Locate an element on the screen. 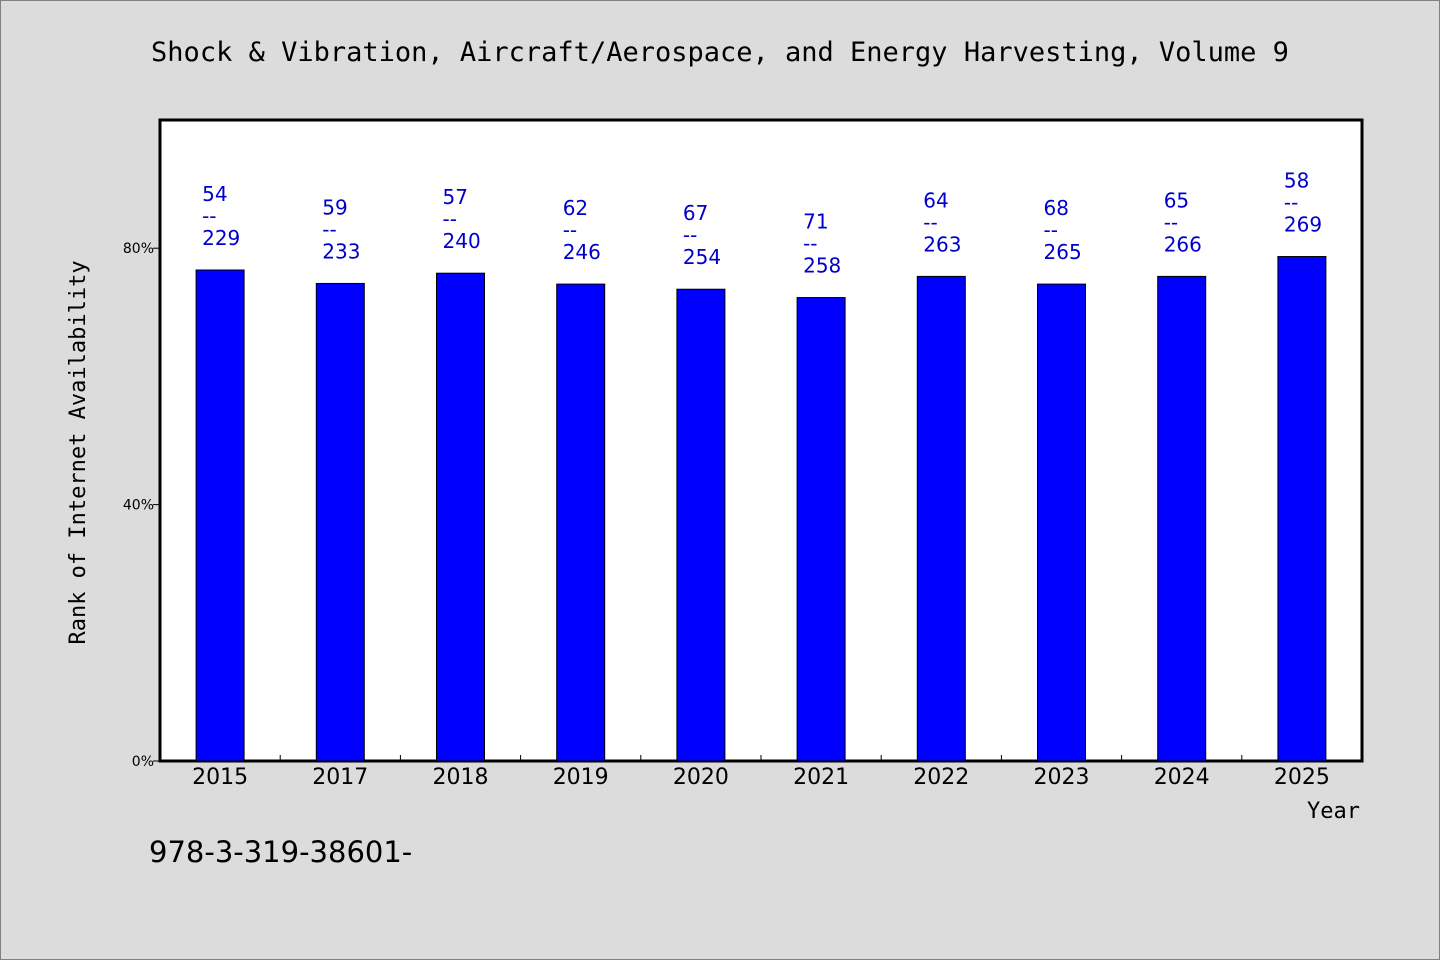 This screenshot has height=960, width=1440. x-axis: 2015 2017 2018 2019 2020 2021 2022 2023 2024 2025 is located at coordinates (761, 772).